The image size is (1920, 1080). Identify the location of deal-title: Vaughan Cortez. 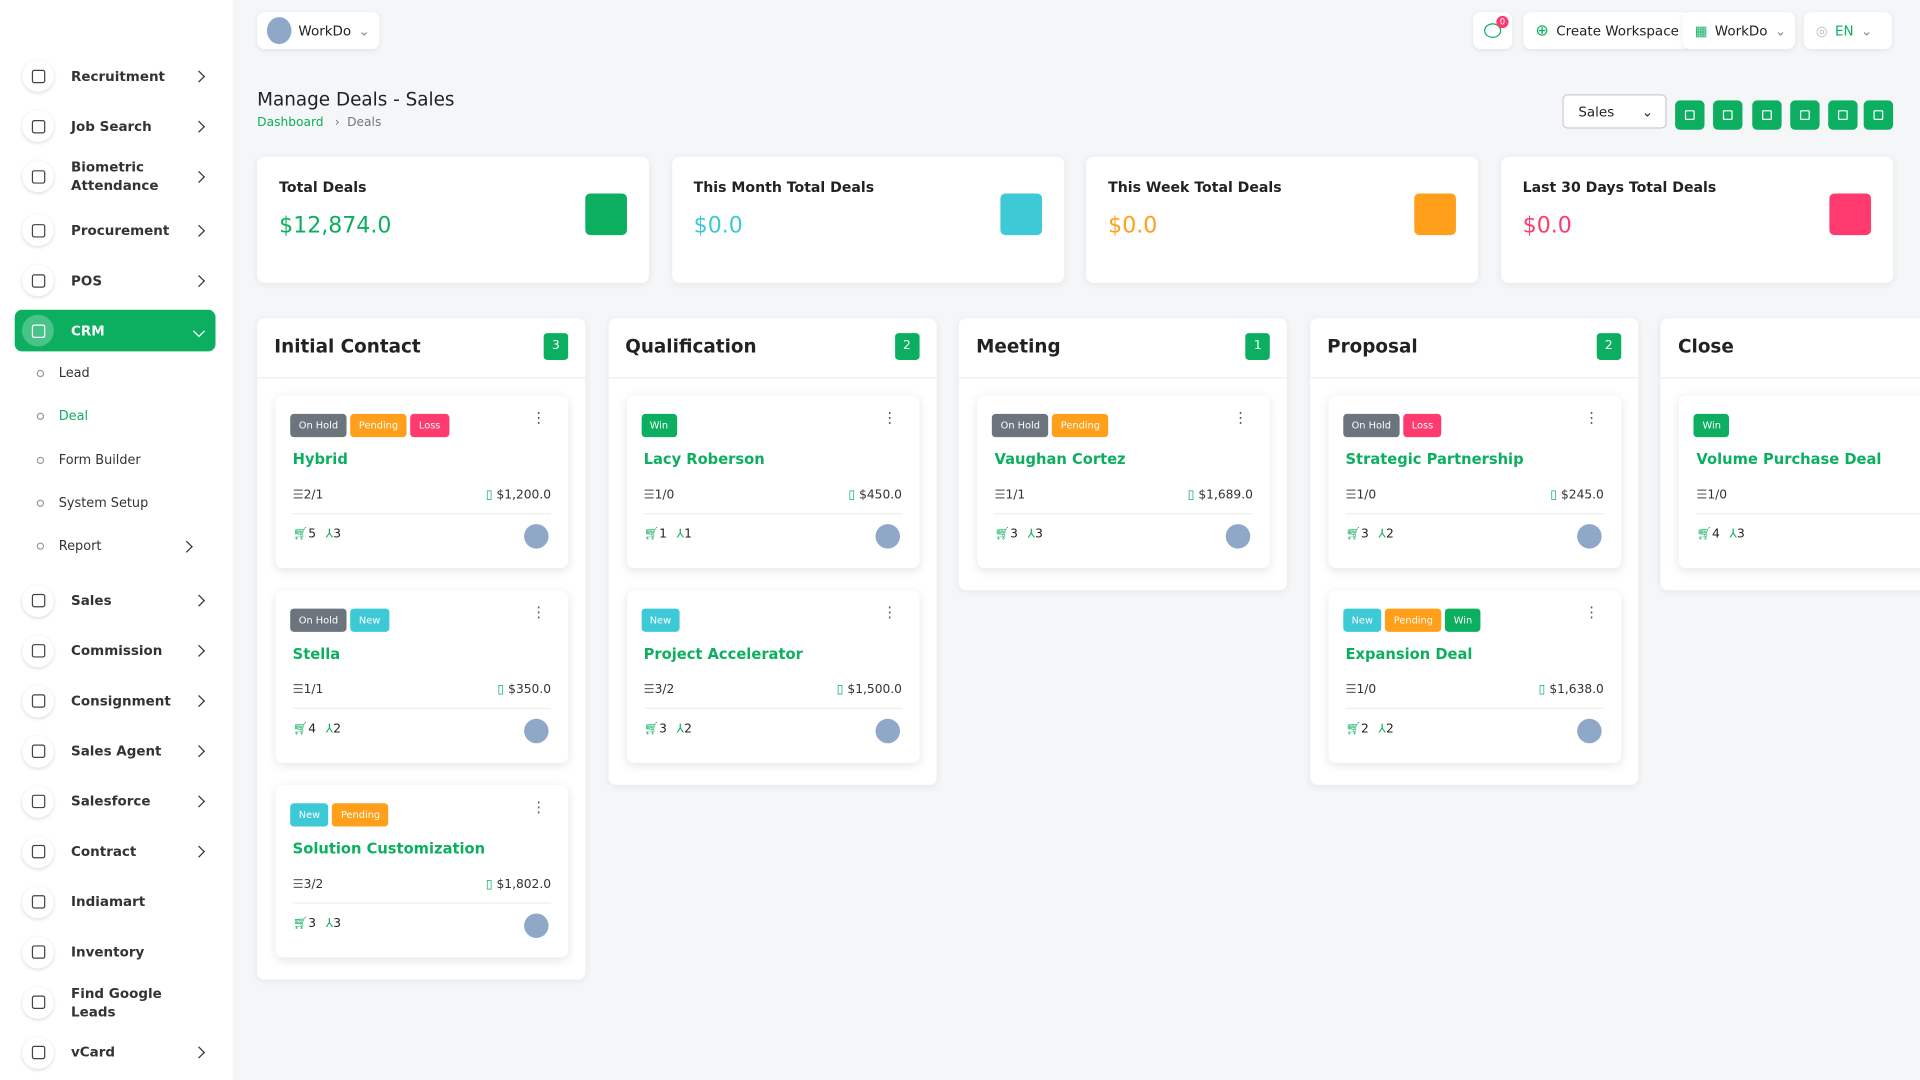
(1060, 459).